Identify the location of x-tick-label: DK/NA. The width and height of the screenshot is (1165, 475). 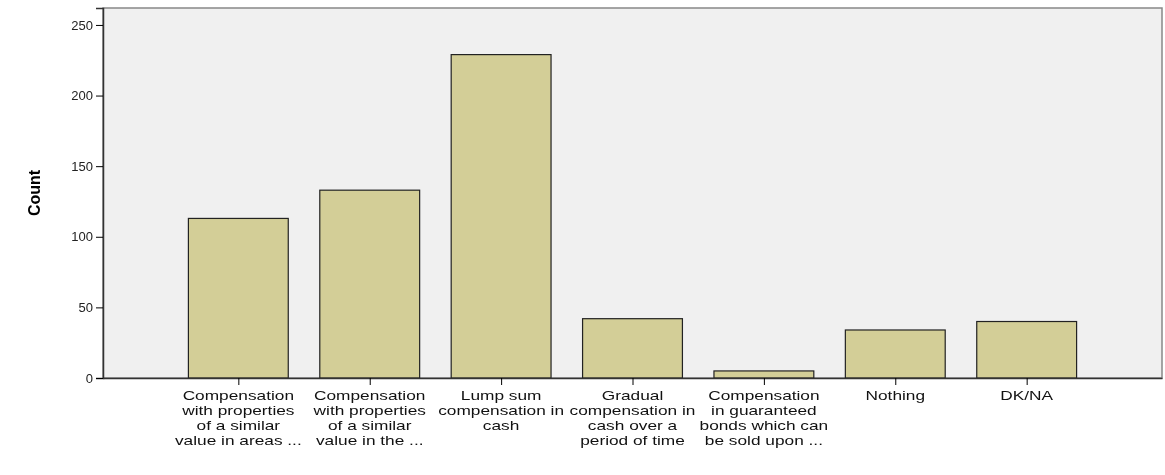
(1027, 395).